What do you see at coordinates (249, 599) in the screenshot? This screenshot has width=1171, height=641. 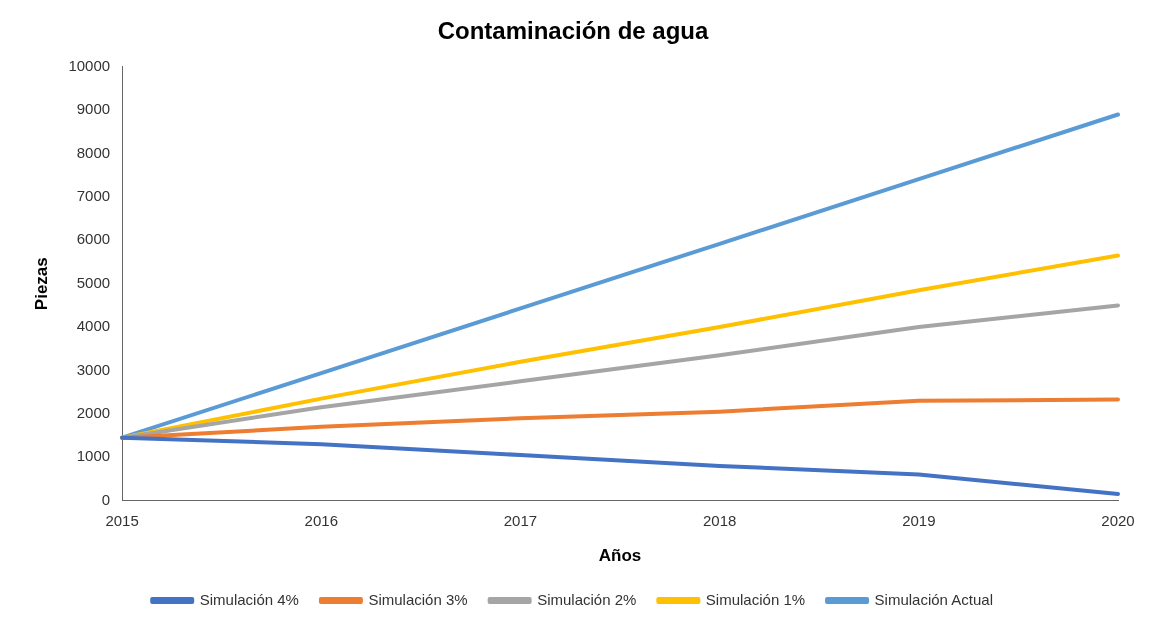 I see `legend-label: Simulación 4%` at bounding box center [249, 599].